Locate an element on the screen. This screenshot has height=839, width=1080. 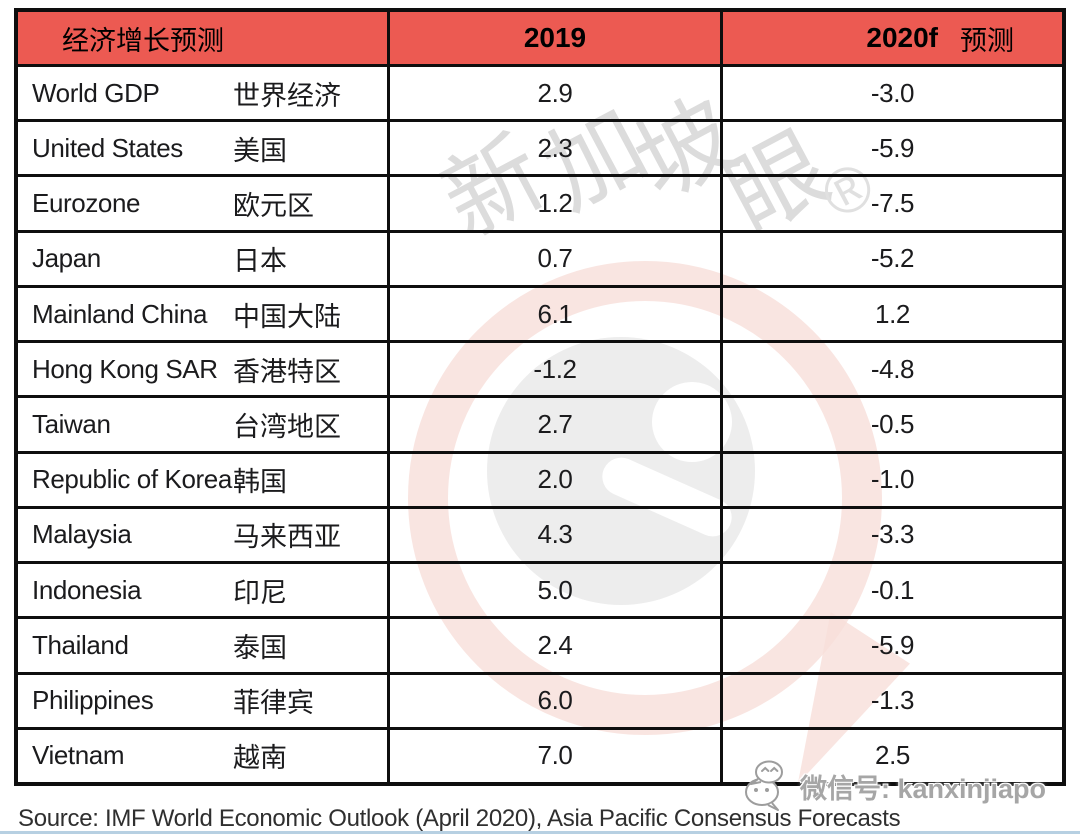
economy-name-zh: 美国 is located at coordinates (260, 150).